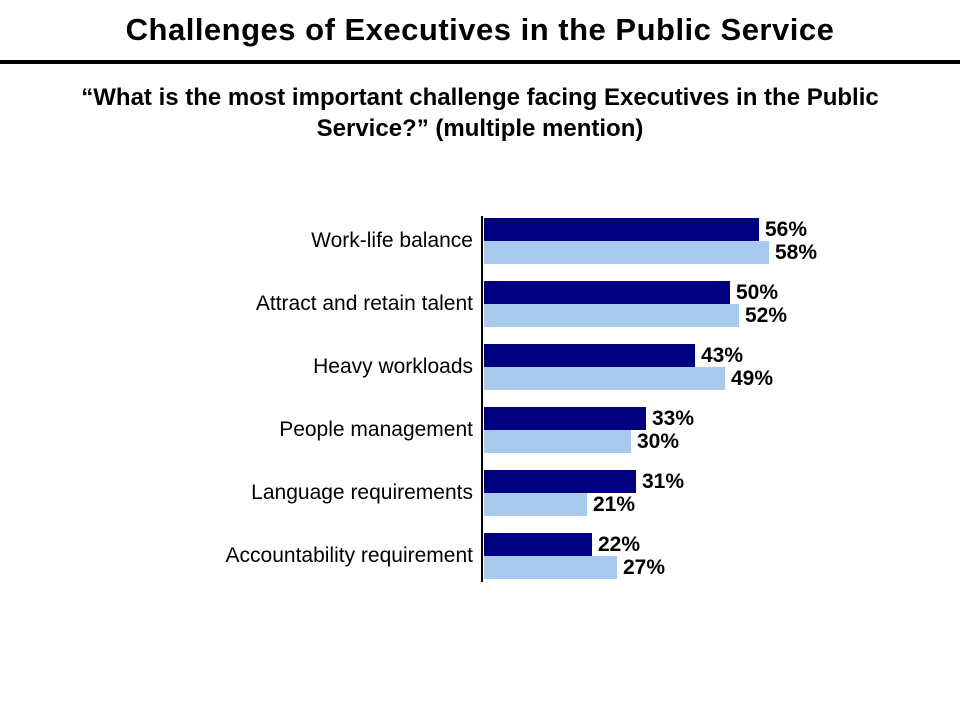 The image size is (960, 720). What do you see at coordinates (482, 399) in the screenshot?
I see `y-axis-line` at bounding box center [482, 399].